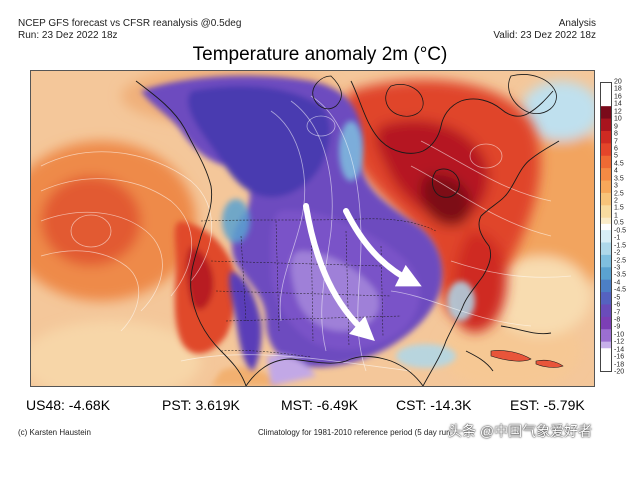  What do you see at coordinates (616, 141) in the screenshot?
I see `colorbar-tick-label: 7` at bounding box center [616, 141].